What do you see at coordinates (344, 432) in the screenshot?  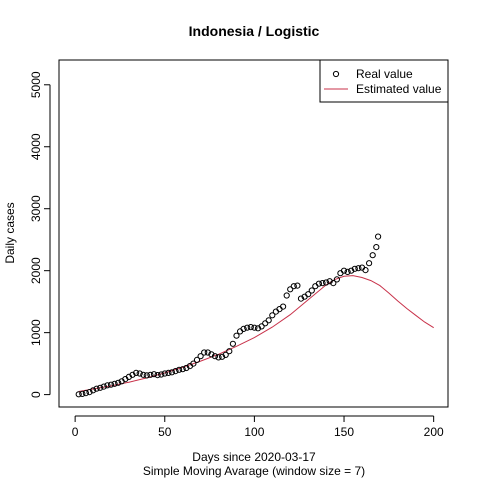 I see `x-tick-label: 150` at bounding box center [344, 432].